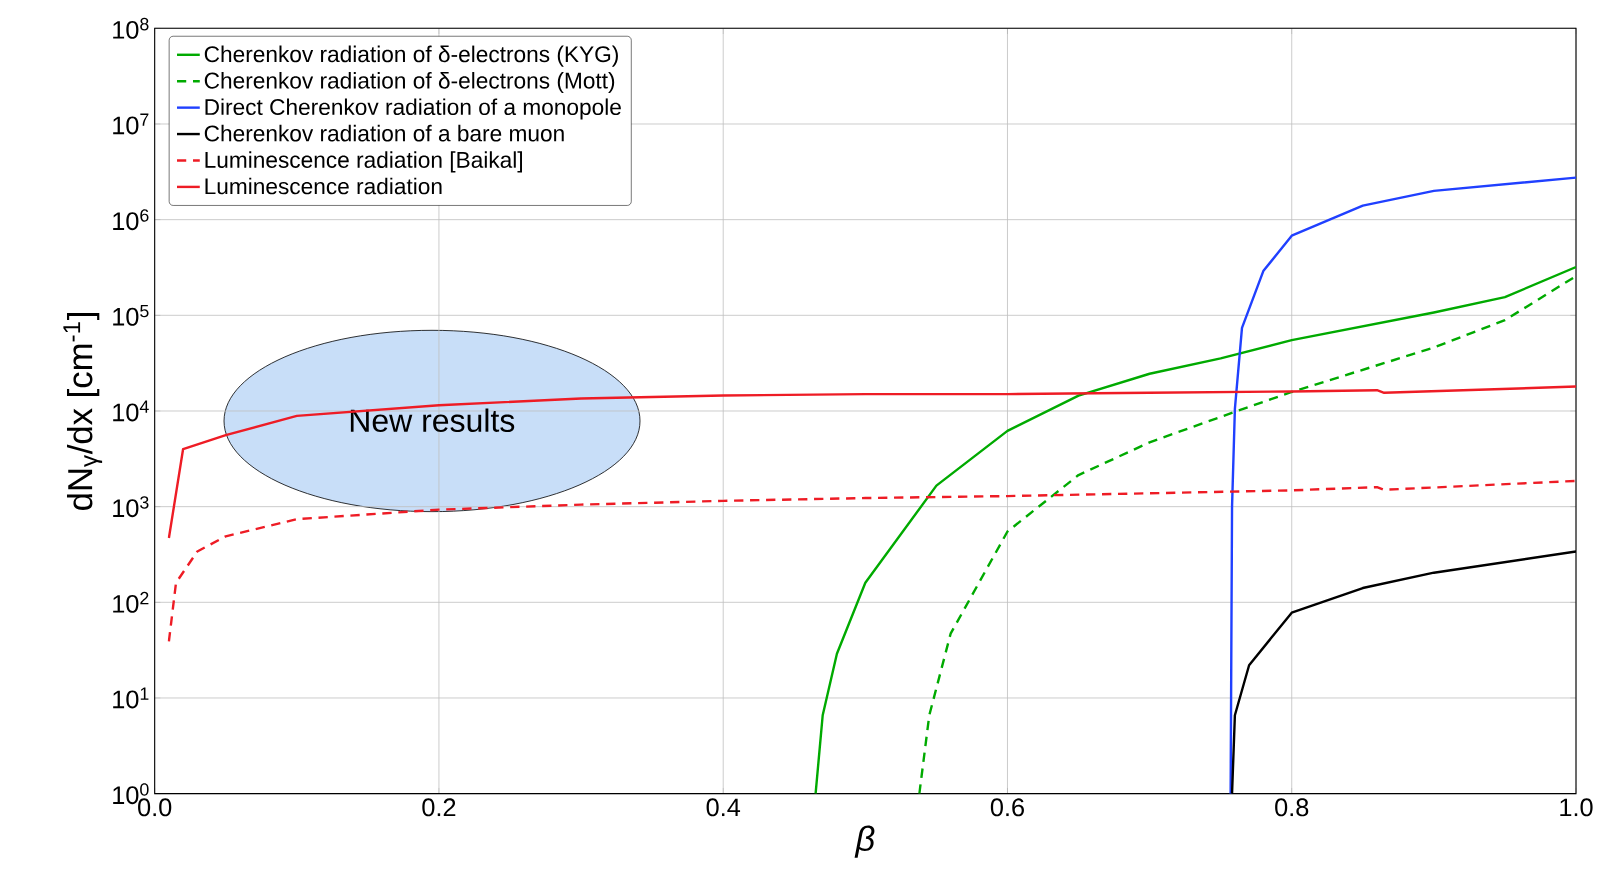 The width and height of the screenshot is (1602, 877). Describe the element at coordinates (131, 507) in the screenshot. I see `y-tick-label: 10$^{3}$` at that location.